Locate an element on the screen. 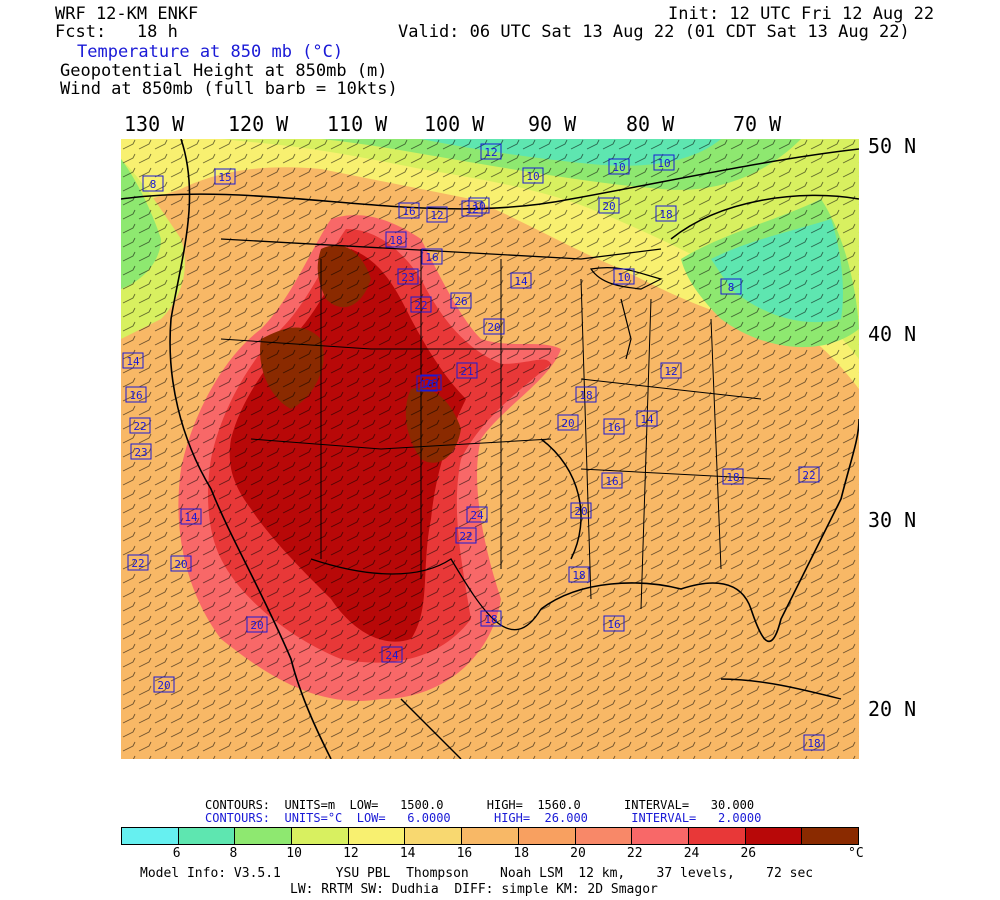 This screenshot has width=1000, height=900. lon-label: 70 W is located at coordinates (757, 124).